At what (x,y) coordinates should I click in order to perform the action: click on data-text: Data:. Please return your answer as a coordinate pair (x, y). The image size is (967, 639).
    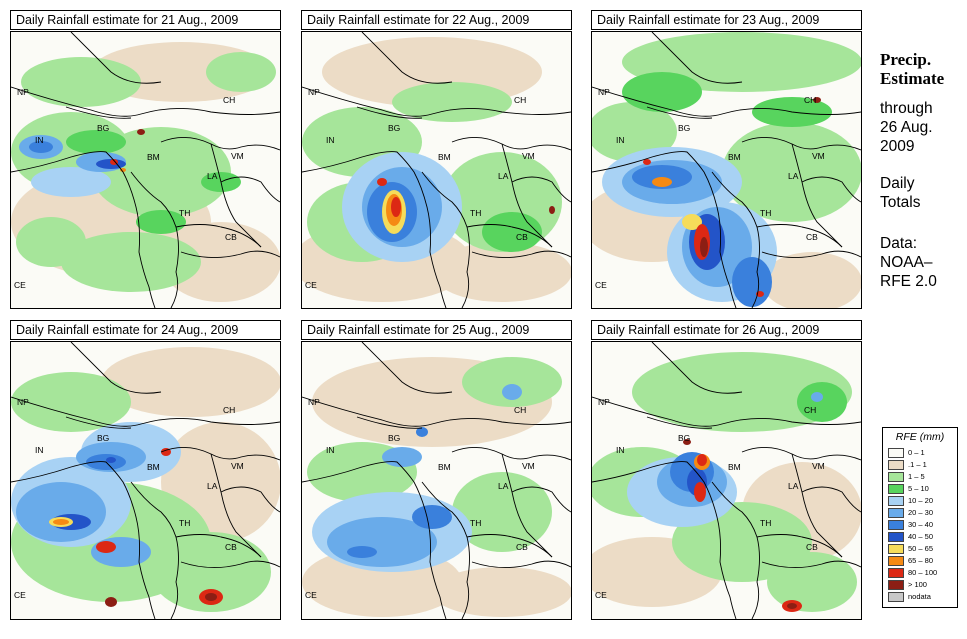
    Looking at the image, I should click on (899, 243).